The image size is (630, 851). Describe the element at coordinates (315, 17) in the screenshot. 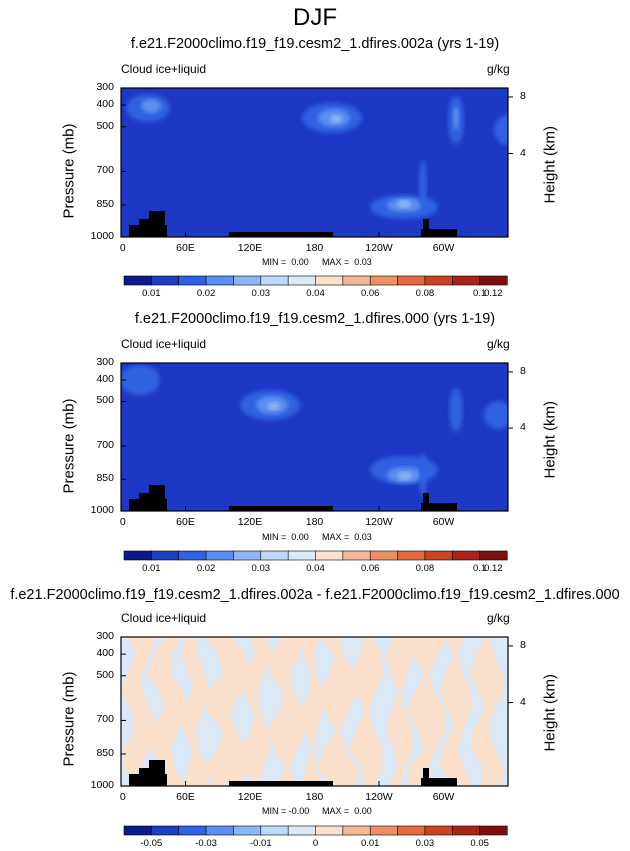

I see `figure-title: DJF` at that location.